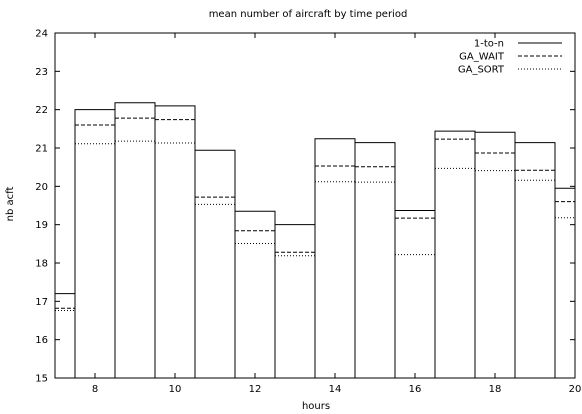 The width and height of the screenshot is (582, 414). I want to click on y-tick-label: 19, so click(41, 225).